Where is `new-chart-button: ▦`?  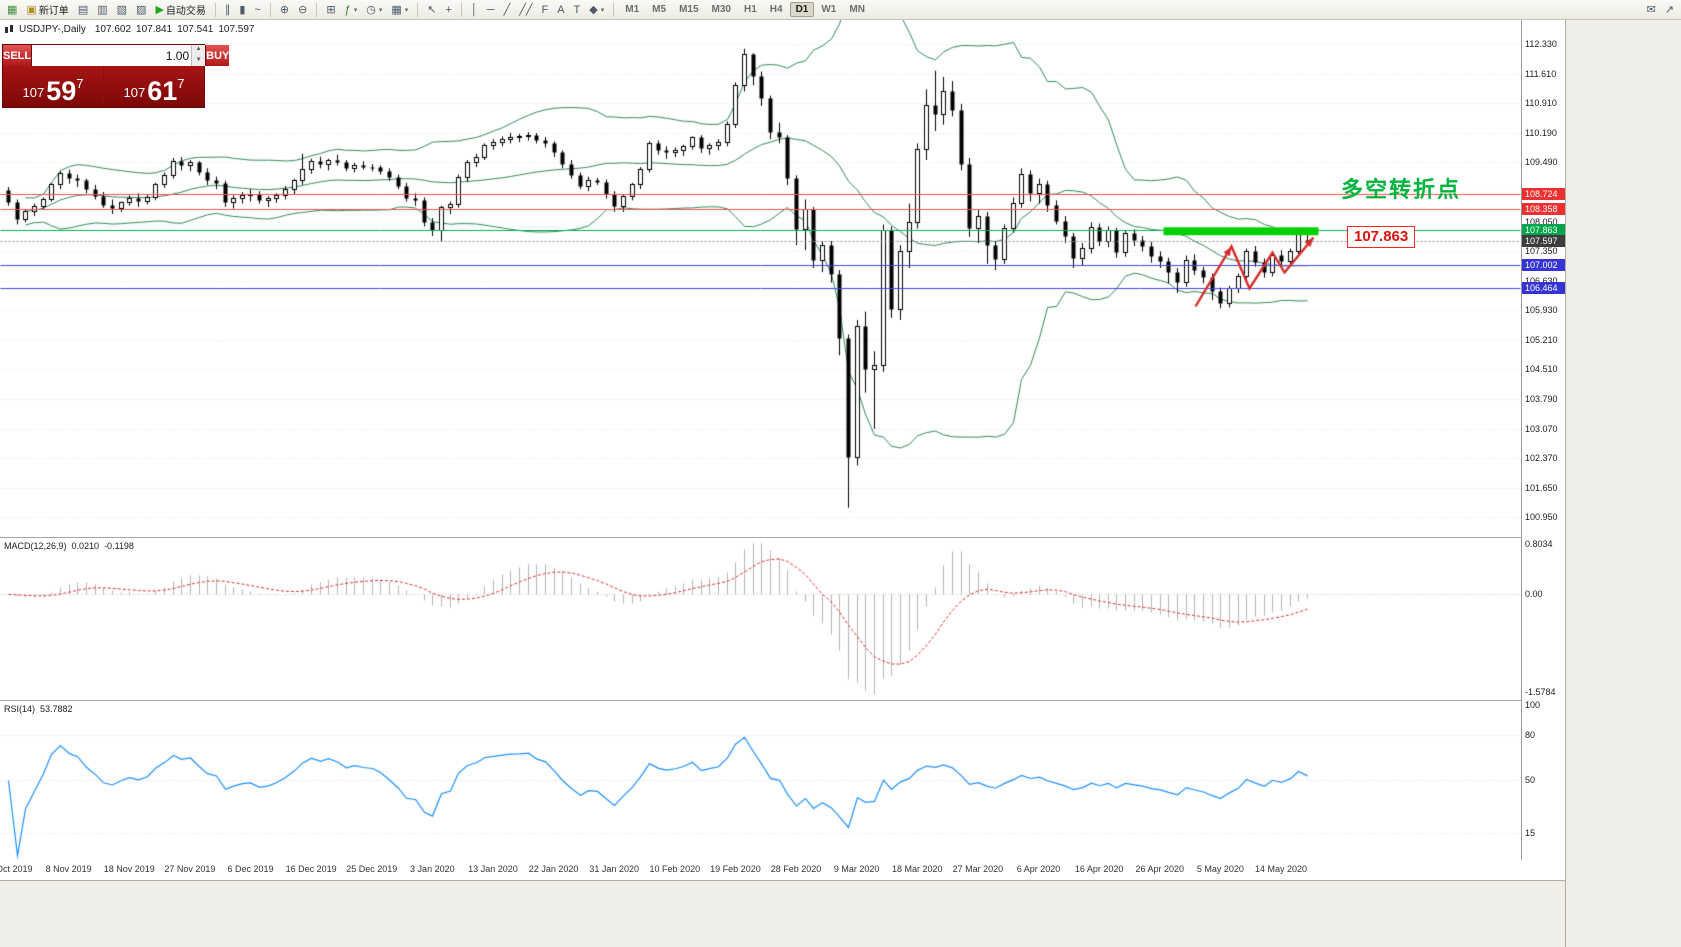
new-chart-button: ▦ is located at coordinates (12, 10).